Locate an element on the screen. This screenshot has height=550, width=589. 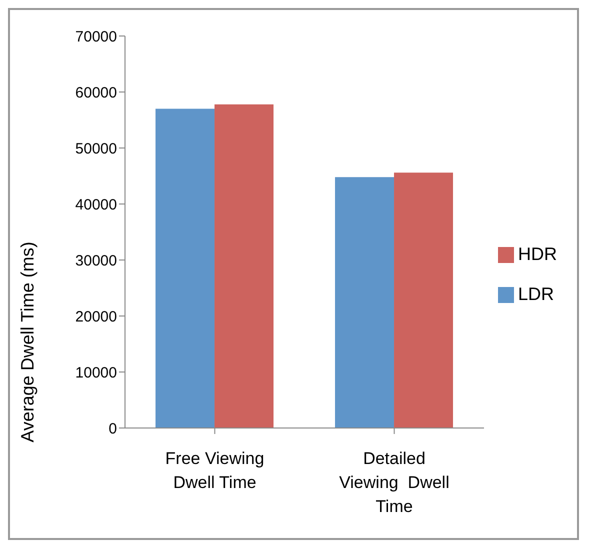
y-tick-label: 70000 is located at coordinates (96, 37).